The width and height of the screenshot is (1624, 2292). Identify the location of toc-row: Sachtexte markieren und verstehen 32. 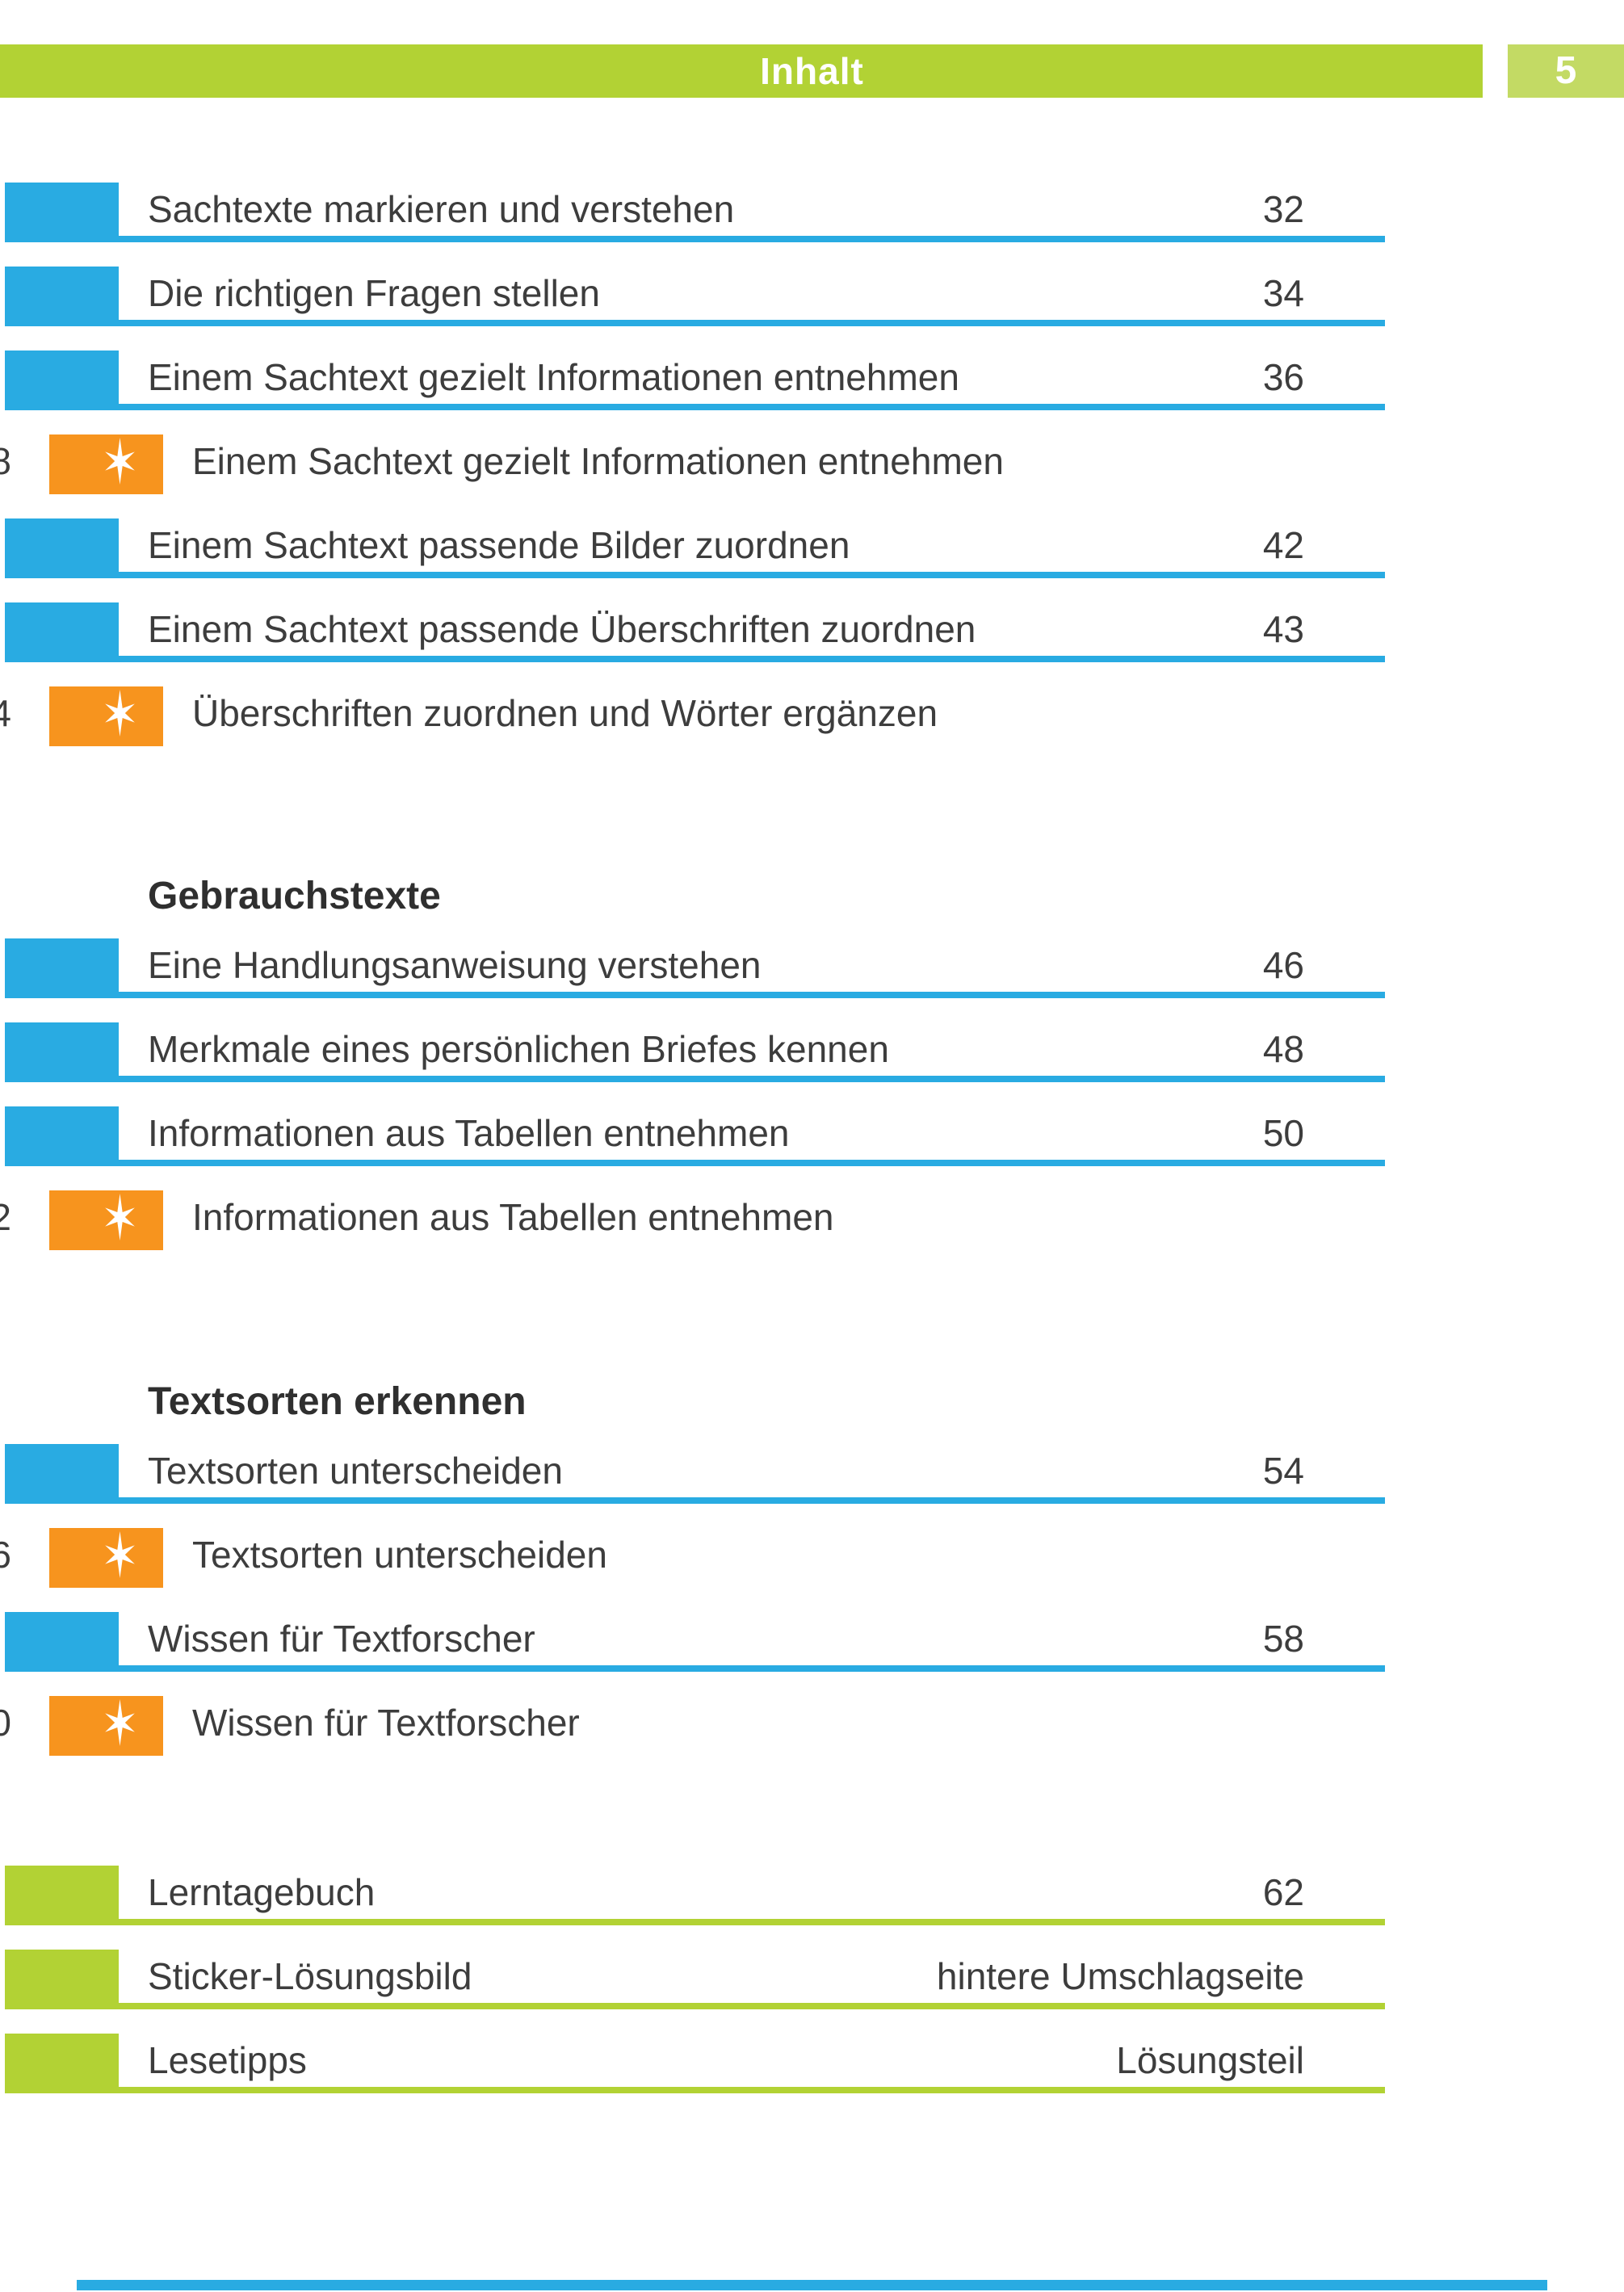
(695, 213).